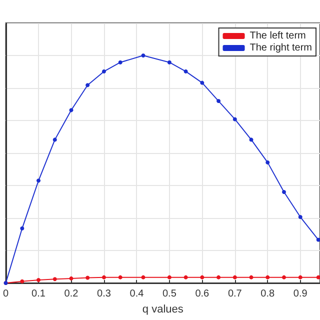 The height and width of the screenshot is (320, 320). Describe the element at coordinates (6, 294) in the screenshot. I see `x-tick-label: 0` at that location.